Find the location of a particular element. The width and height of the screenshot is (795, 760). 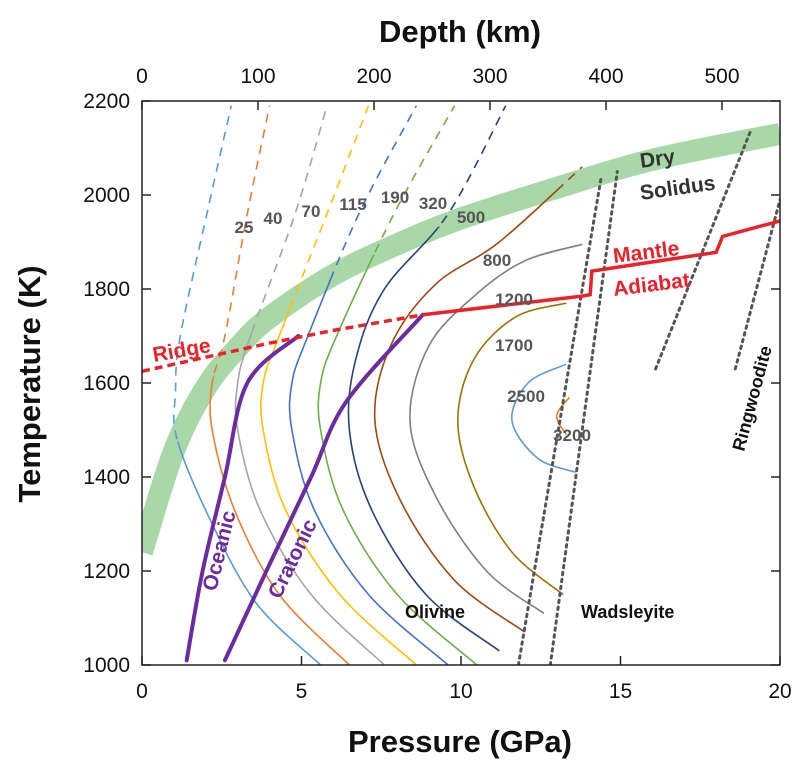

contour-2500-solid is located at coordinates (544, 418).